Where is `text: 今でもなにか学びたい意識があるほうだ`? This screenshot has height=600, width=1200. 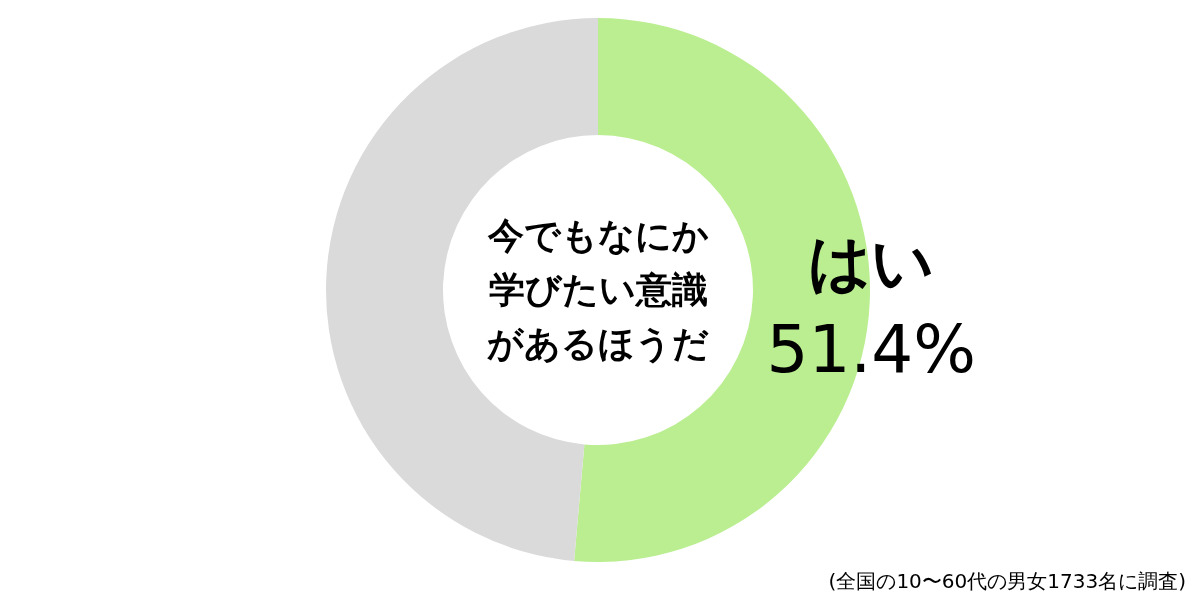 text: 今でもなにか学びたい意識があるほうだ is located at coordinates (597, 289).